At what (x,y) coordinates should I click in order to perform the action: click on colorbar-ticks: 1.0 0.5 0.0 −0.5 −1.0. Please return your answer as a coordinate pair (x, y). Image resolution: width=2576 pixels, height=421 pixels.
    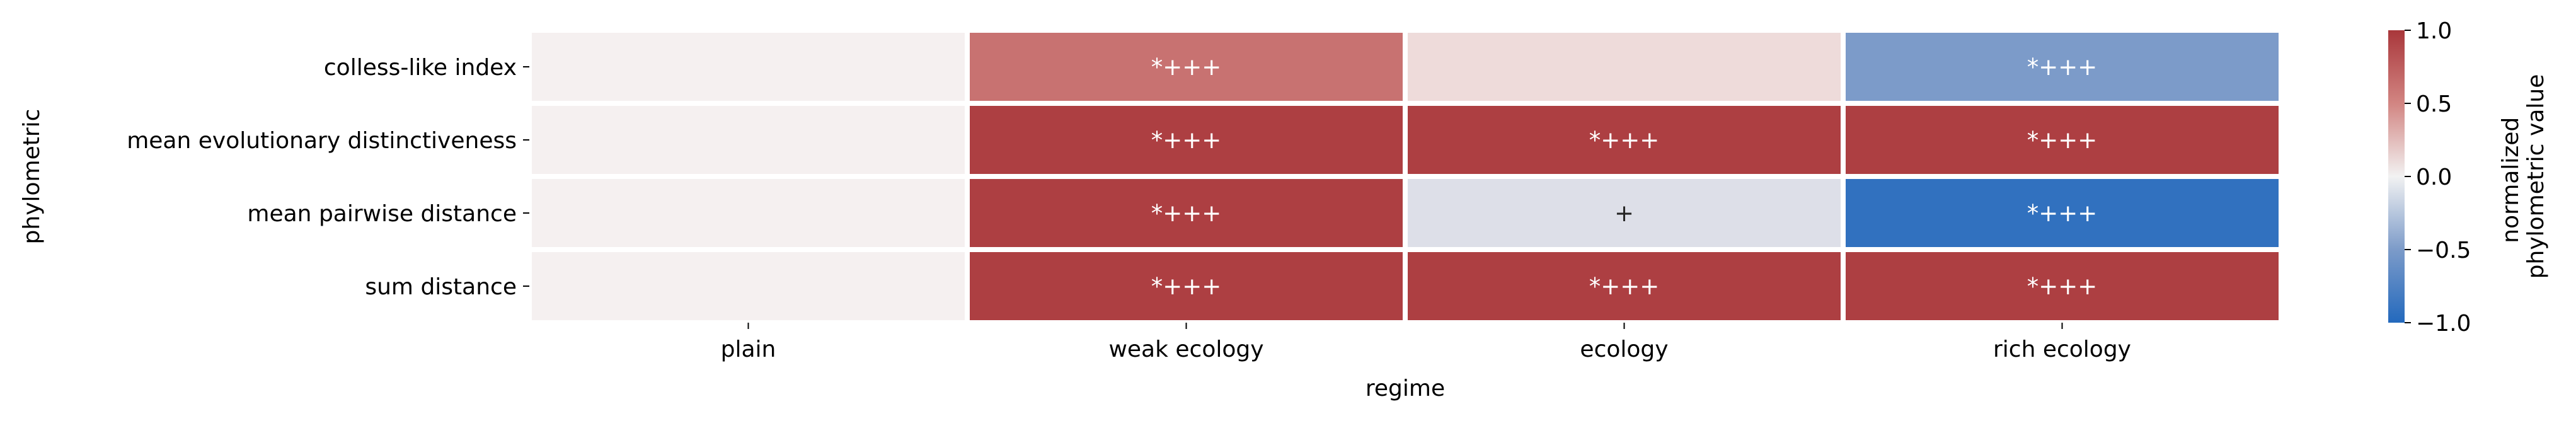
    Looking at the image, I should click on (2438, 177).